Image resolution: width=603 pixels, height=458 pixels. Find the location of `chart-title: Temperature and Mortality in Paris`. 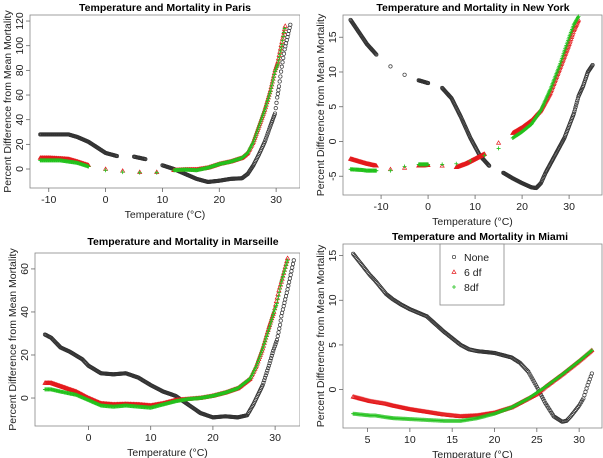

chart-title: Temperature and Mortality in Paris is located at coordinates (165, 8).